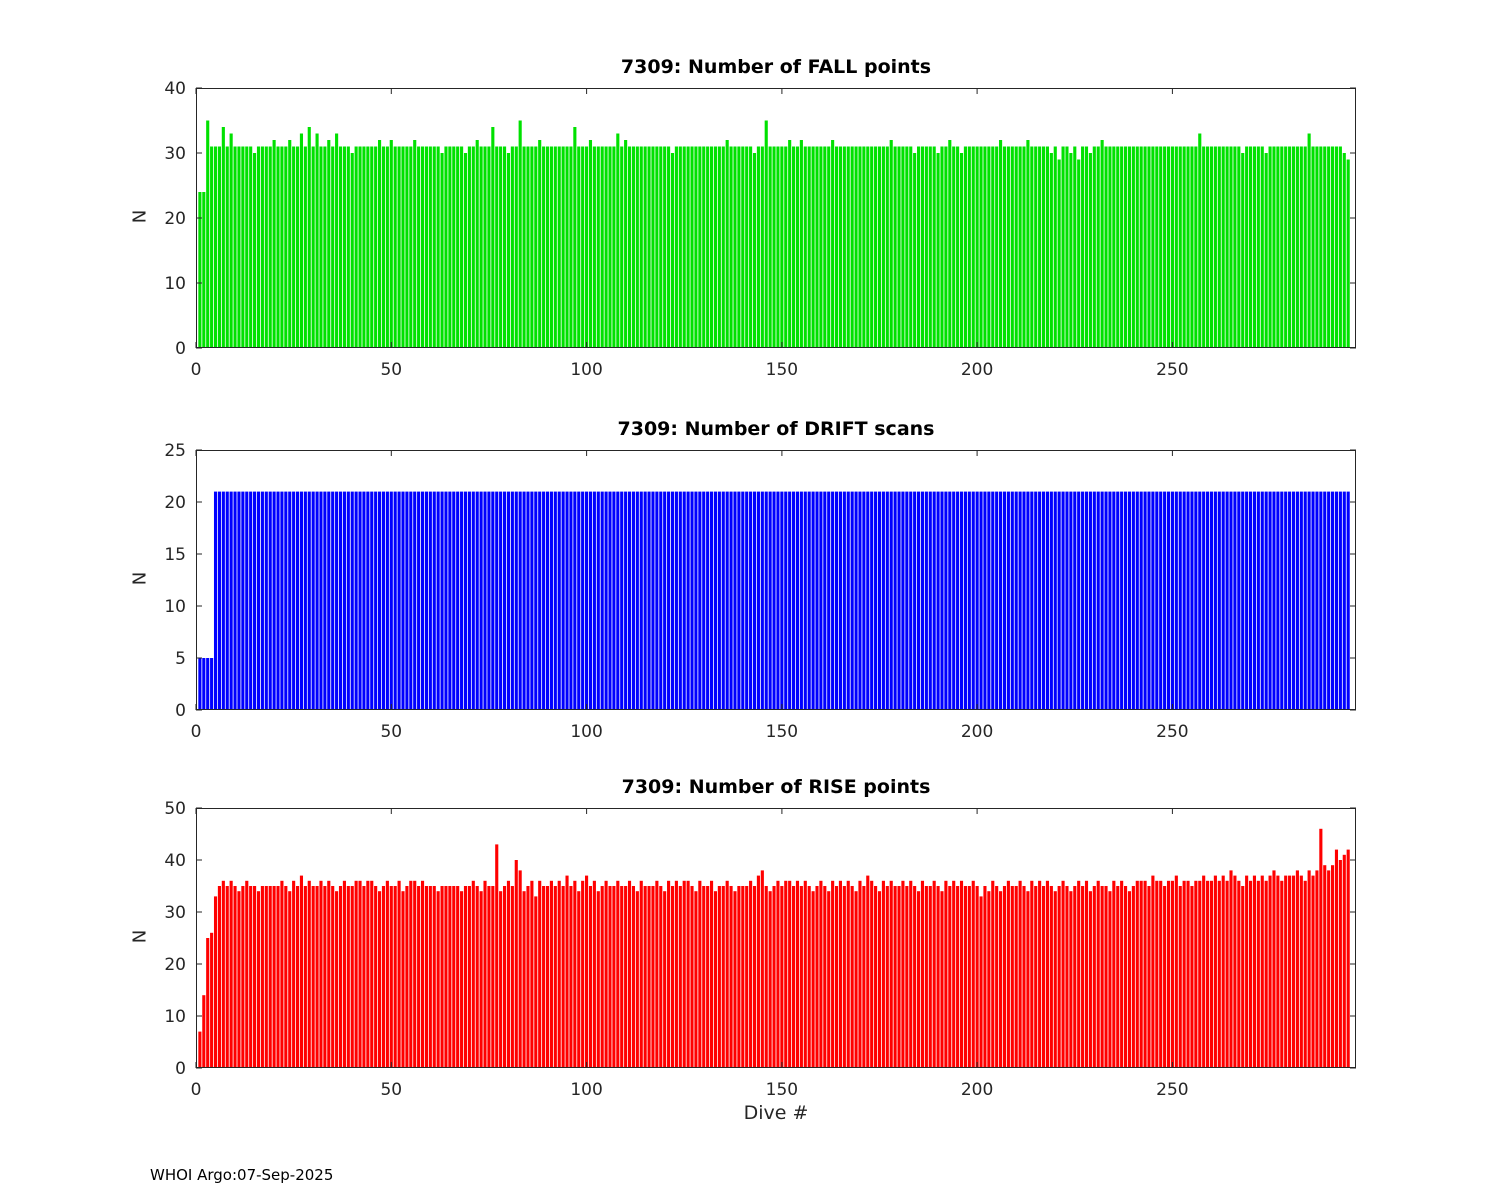 This screenshot has width=1500, height=1200. What do you see at coordinates (776, 787) in the screenshot?
I see `rise-chart-title: 7309: Number of RISE points` at bounding box center [776, 787].